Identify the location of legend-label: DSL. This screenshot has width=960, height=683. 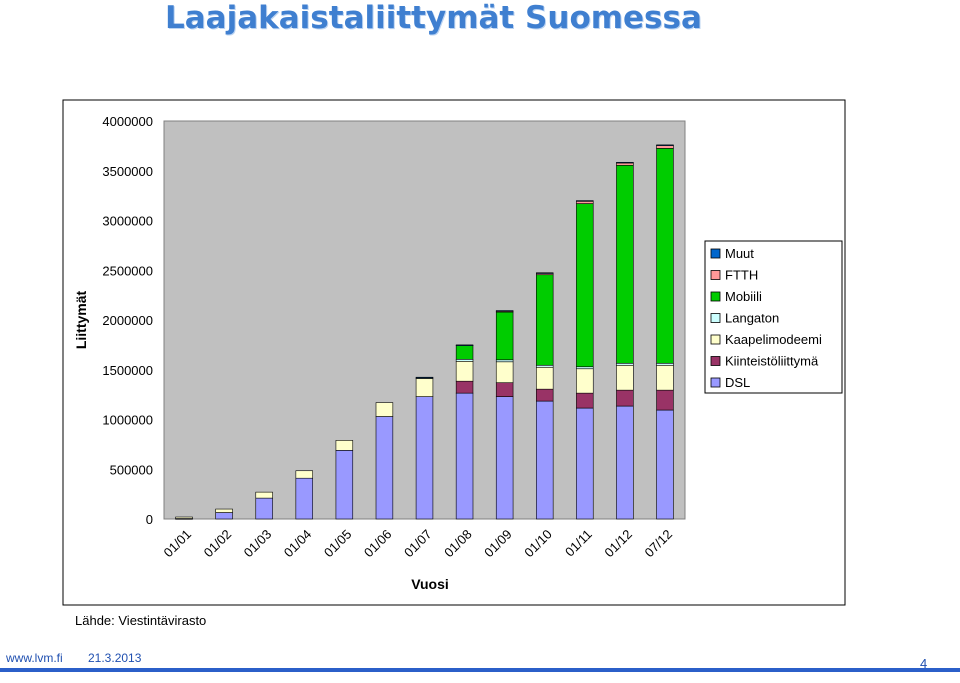
(737, 382).